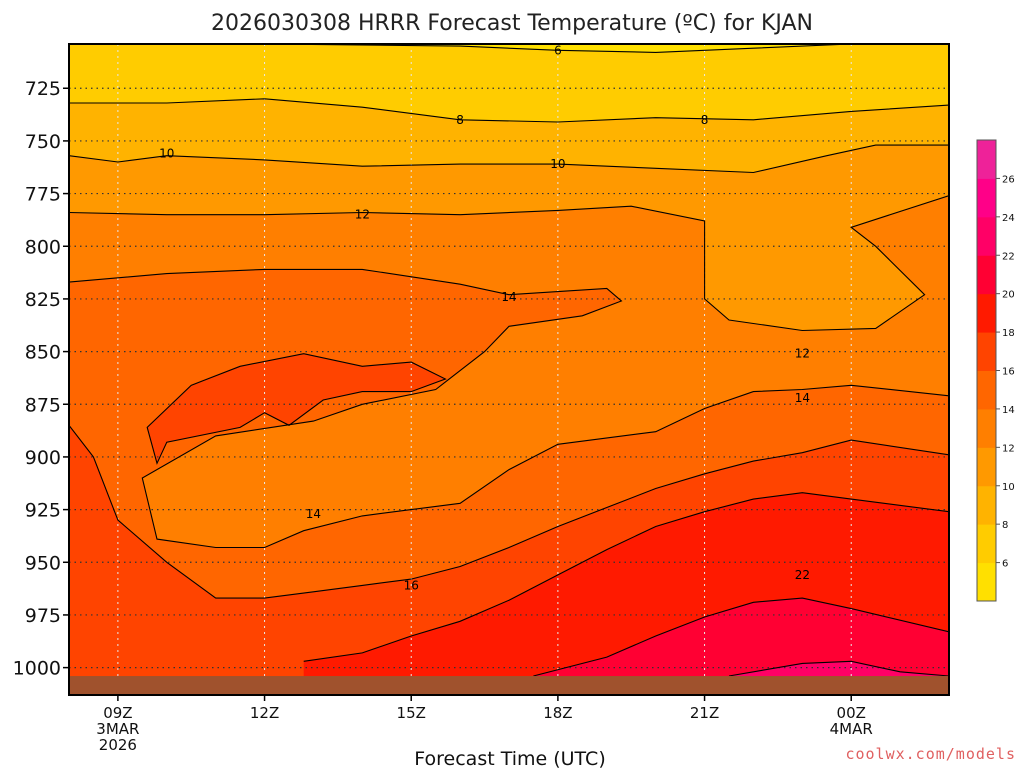  What do you see at coordinates (43, 405) in the screenshot?
I see `y-tick-label: 875` at bounding box center [43, 405].